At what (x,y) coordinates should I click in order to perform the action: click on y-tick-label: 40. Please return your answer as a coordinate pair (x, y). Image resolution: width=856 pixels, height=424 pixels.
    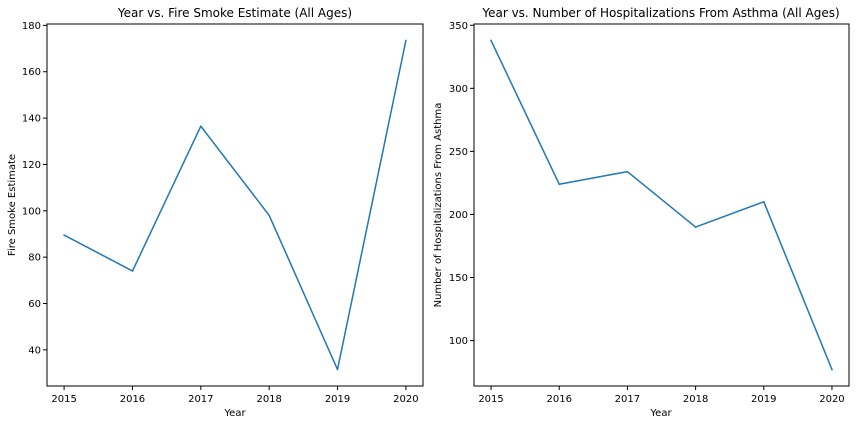
    Looking at the image, I should click on (34, 350).